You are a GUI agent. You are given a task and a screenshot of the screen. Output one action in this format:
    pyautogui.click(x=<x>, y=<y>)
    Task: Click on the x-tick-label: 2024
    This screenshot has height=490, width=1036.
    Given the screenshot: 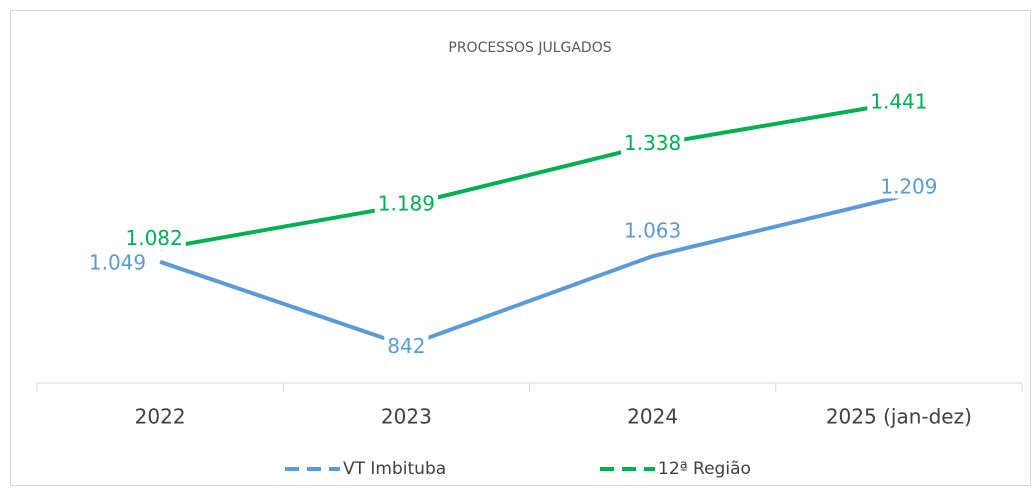 What is the action you would take?
    pyautogui.click(x=652, y=417)
    